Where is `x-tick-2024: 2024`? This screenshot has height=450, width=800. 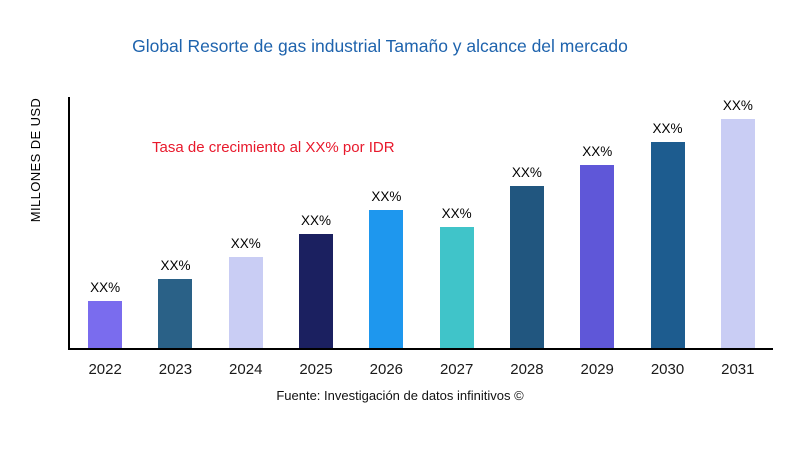 x-tick-2024: 2024 is located at coordinates (246, 369).